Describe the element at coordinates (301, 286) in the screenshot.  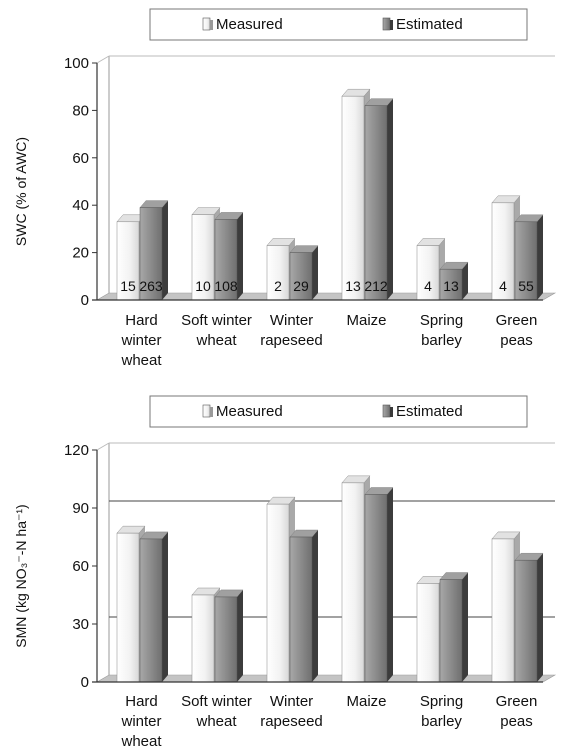
I see `data-label: 29` at that location.